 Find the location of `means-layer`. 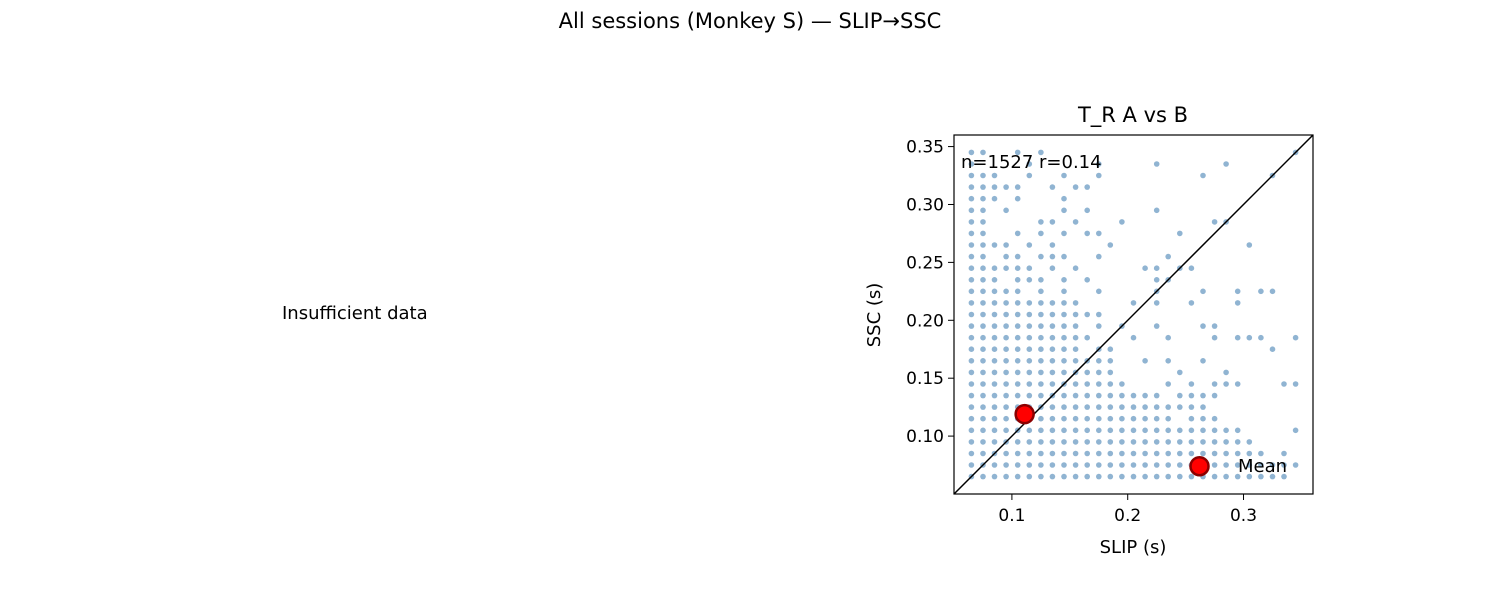

means-layer is located at coordinates (1112, 440).